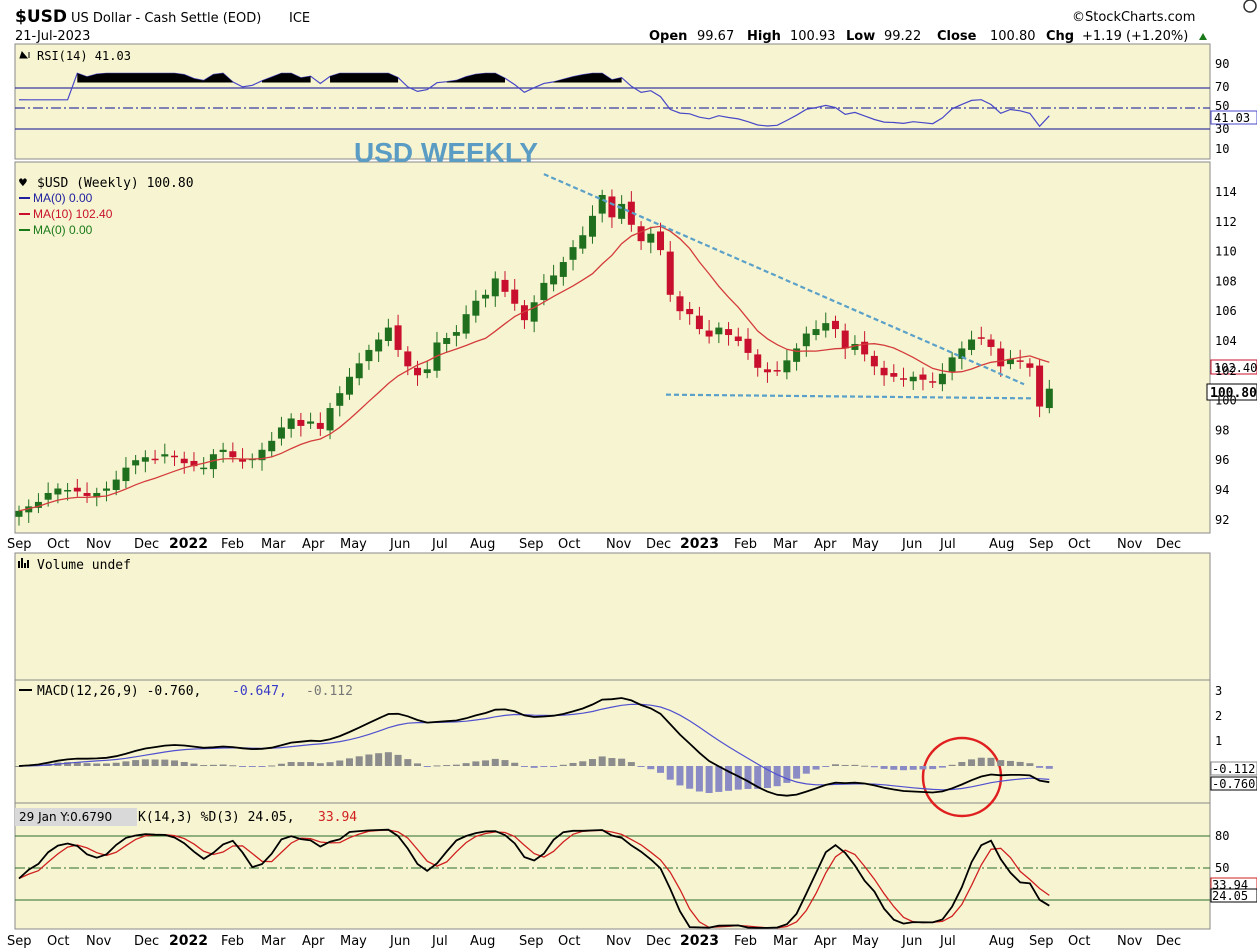  I want to click on volume-legend: Volume undef, so click(84, 565).